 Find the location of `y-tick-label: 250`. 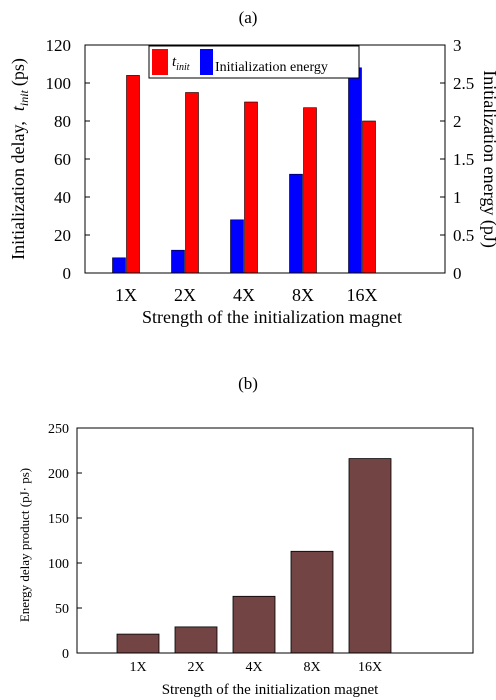

y-tick-label: 250 is located at coordinates (58, 429).